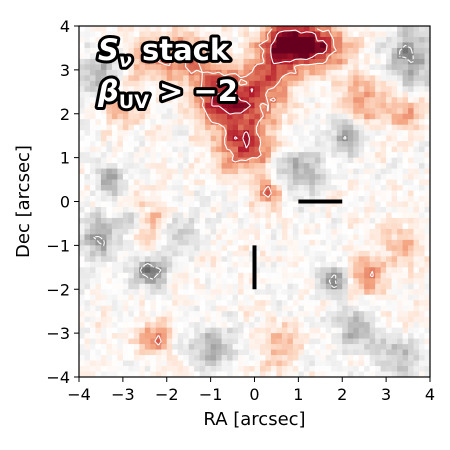  I want to click on y-tick-label: 0, so click(65, 202).